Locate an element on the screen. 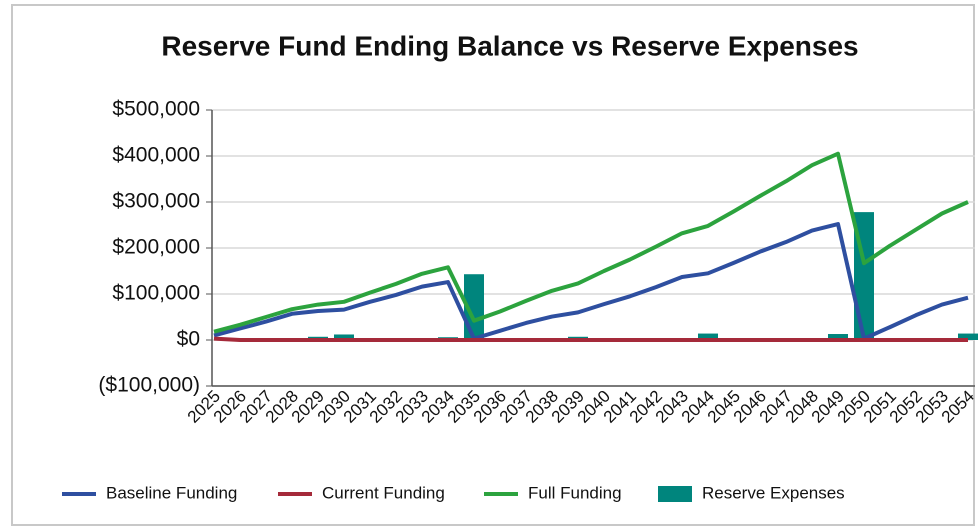 The image size is (980, 532). y-tick-label: $300,000 is located at coordinates (156, 201).